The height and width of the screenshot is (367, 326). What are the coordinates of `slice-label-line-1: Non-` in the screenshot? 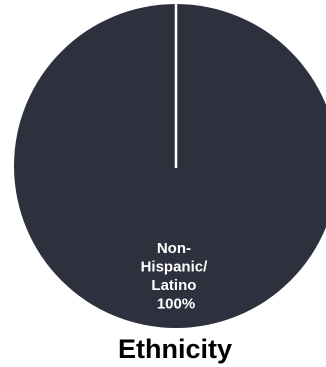 It's located at (174, 248).